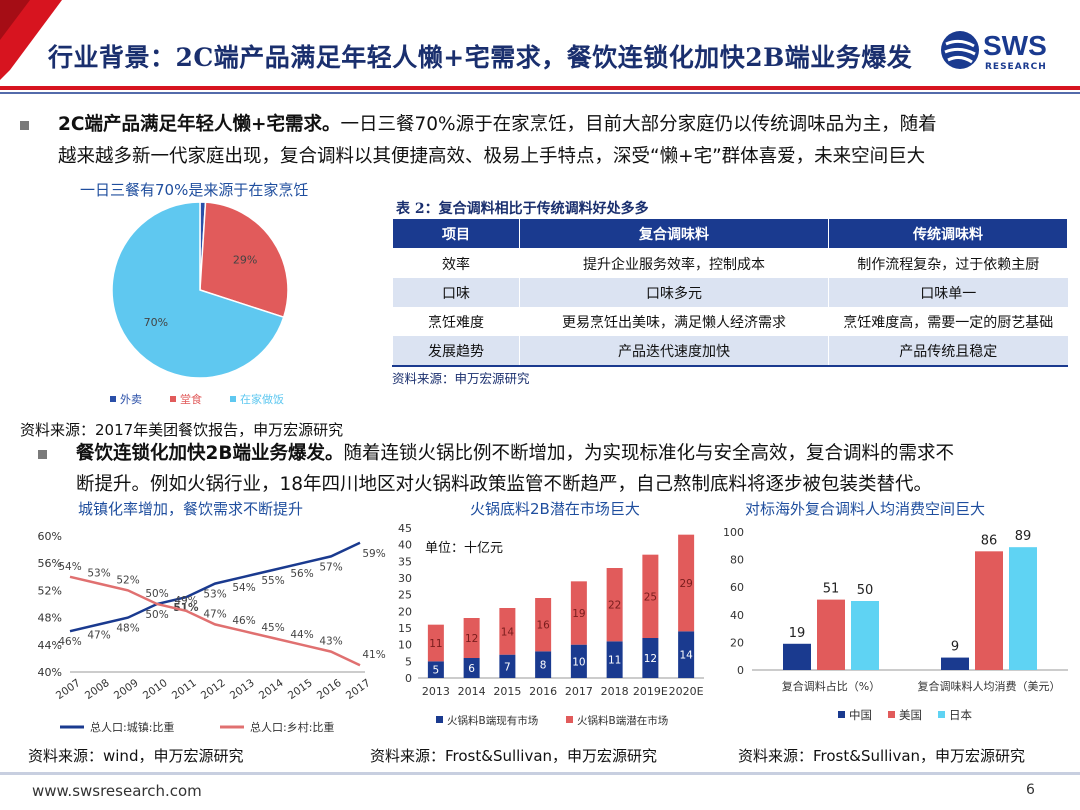 Image resolution: width=1080 pixels, height=810 pixels. Describe the element at coordinates (860, 715) in the screenshot. I see `legend-label: 中国` at that location.